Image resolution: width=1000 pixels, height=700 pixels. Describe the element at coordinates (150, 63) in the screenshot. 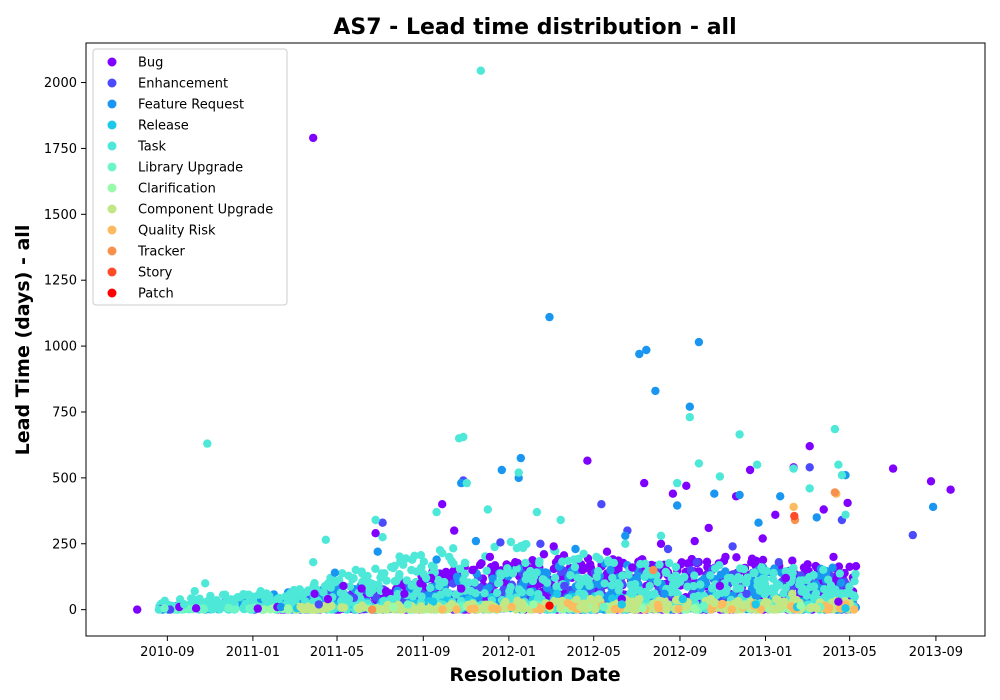

I see `legend-label: Bug` at that location.